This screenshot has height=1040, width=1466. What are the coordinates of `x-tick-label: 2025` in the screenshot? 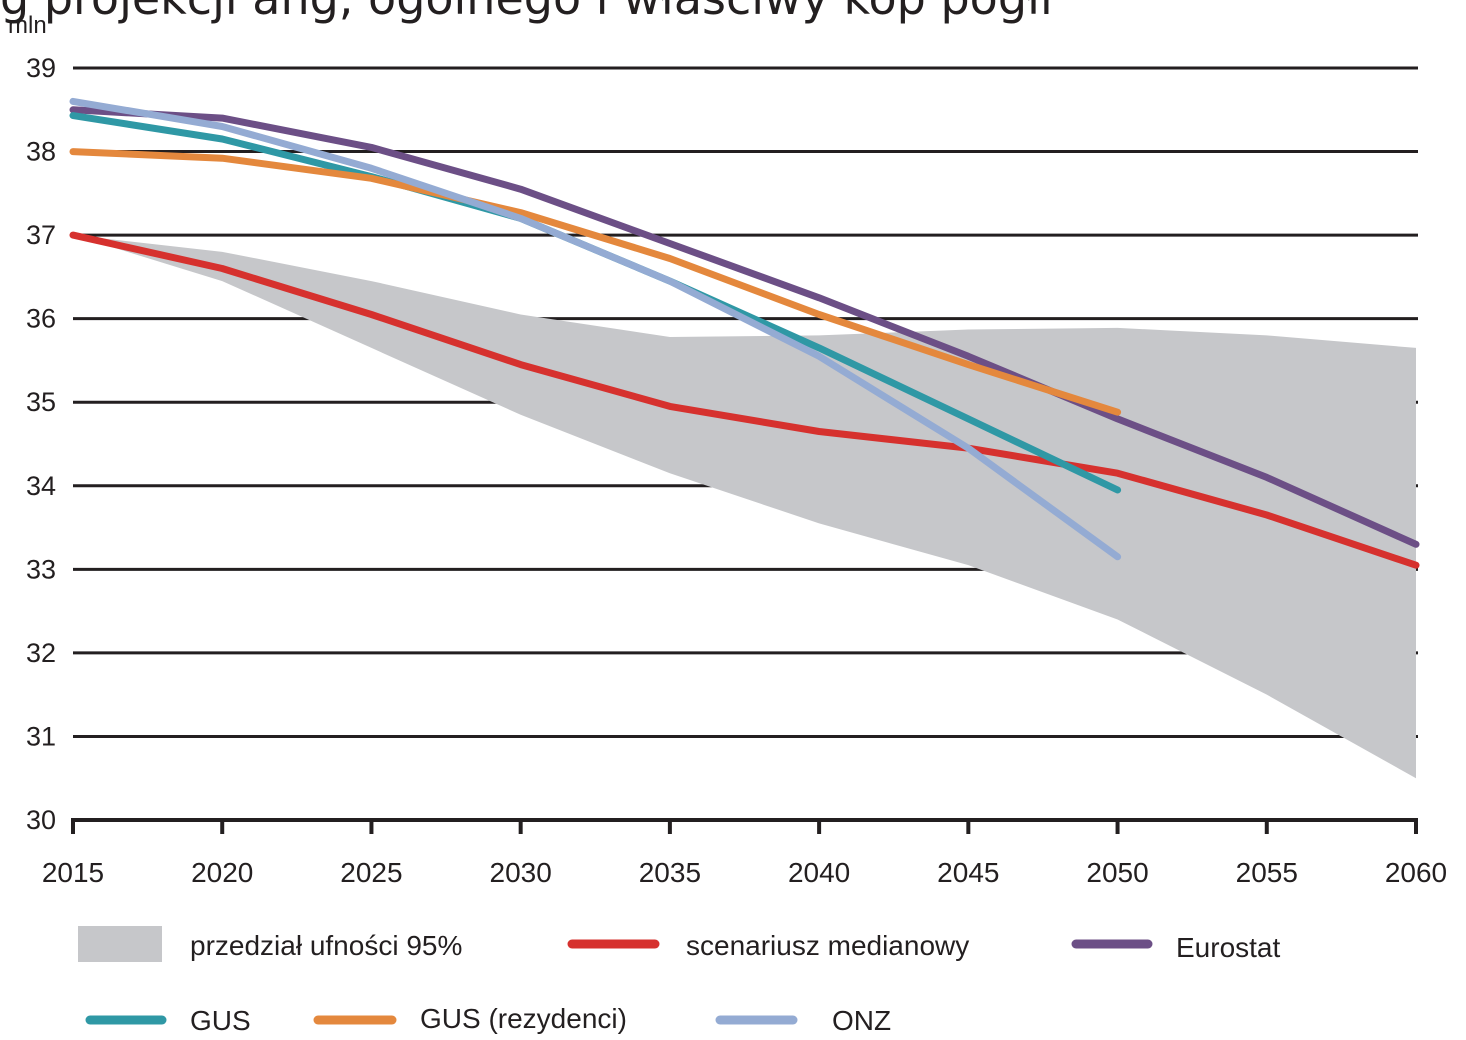 It's located at (371, 872).